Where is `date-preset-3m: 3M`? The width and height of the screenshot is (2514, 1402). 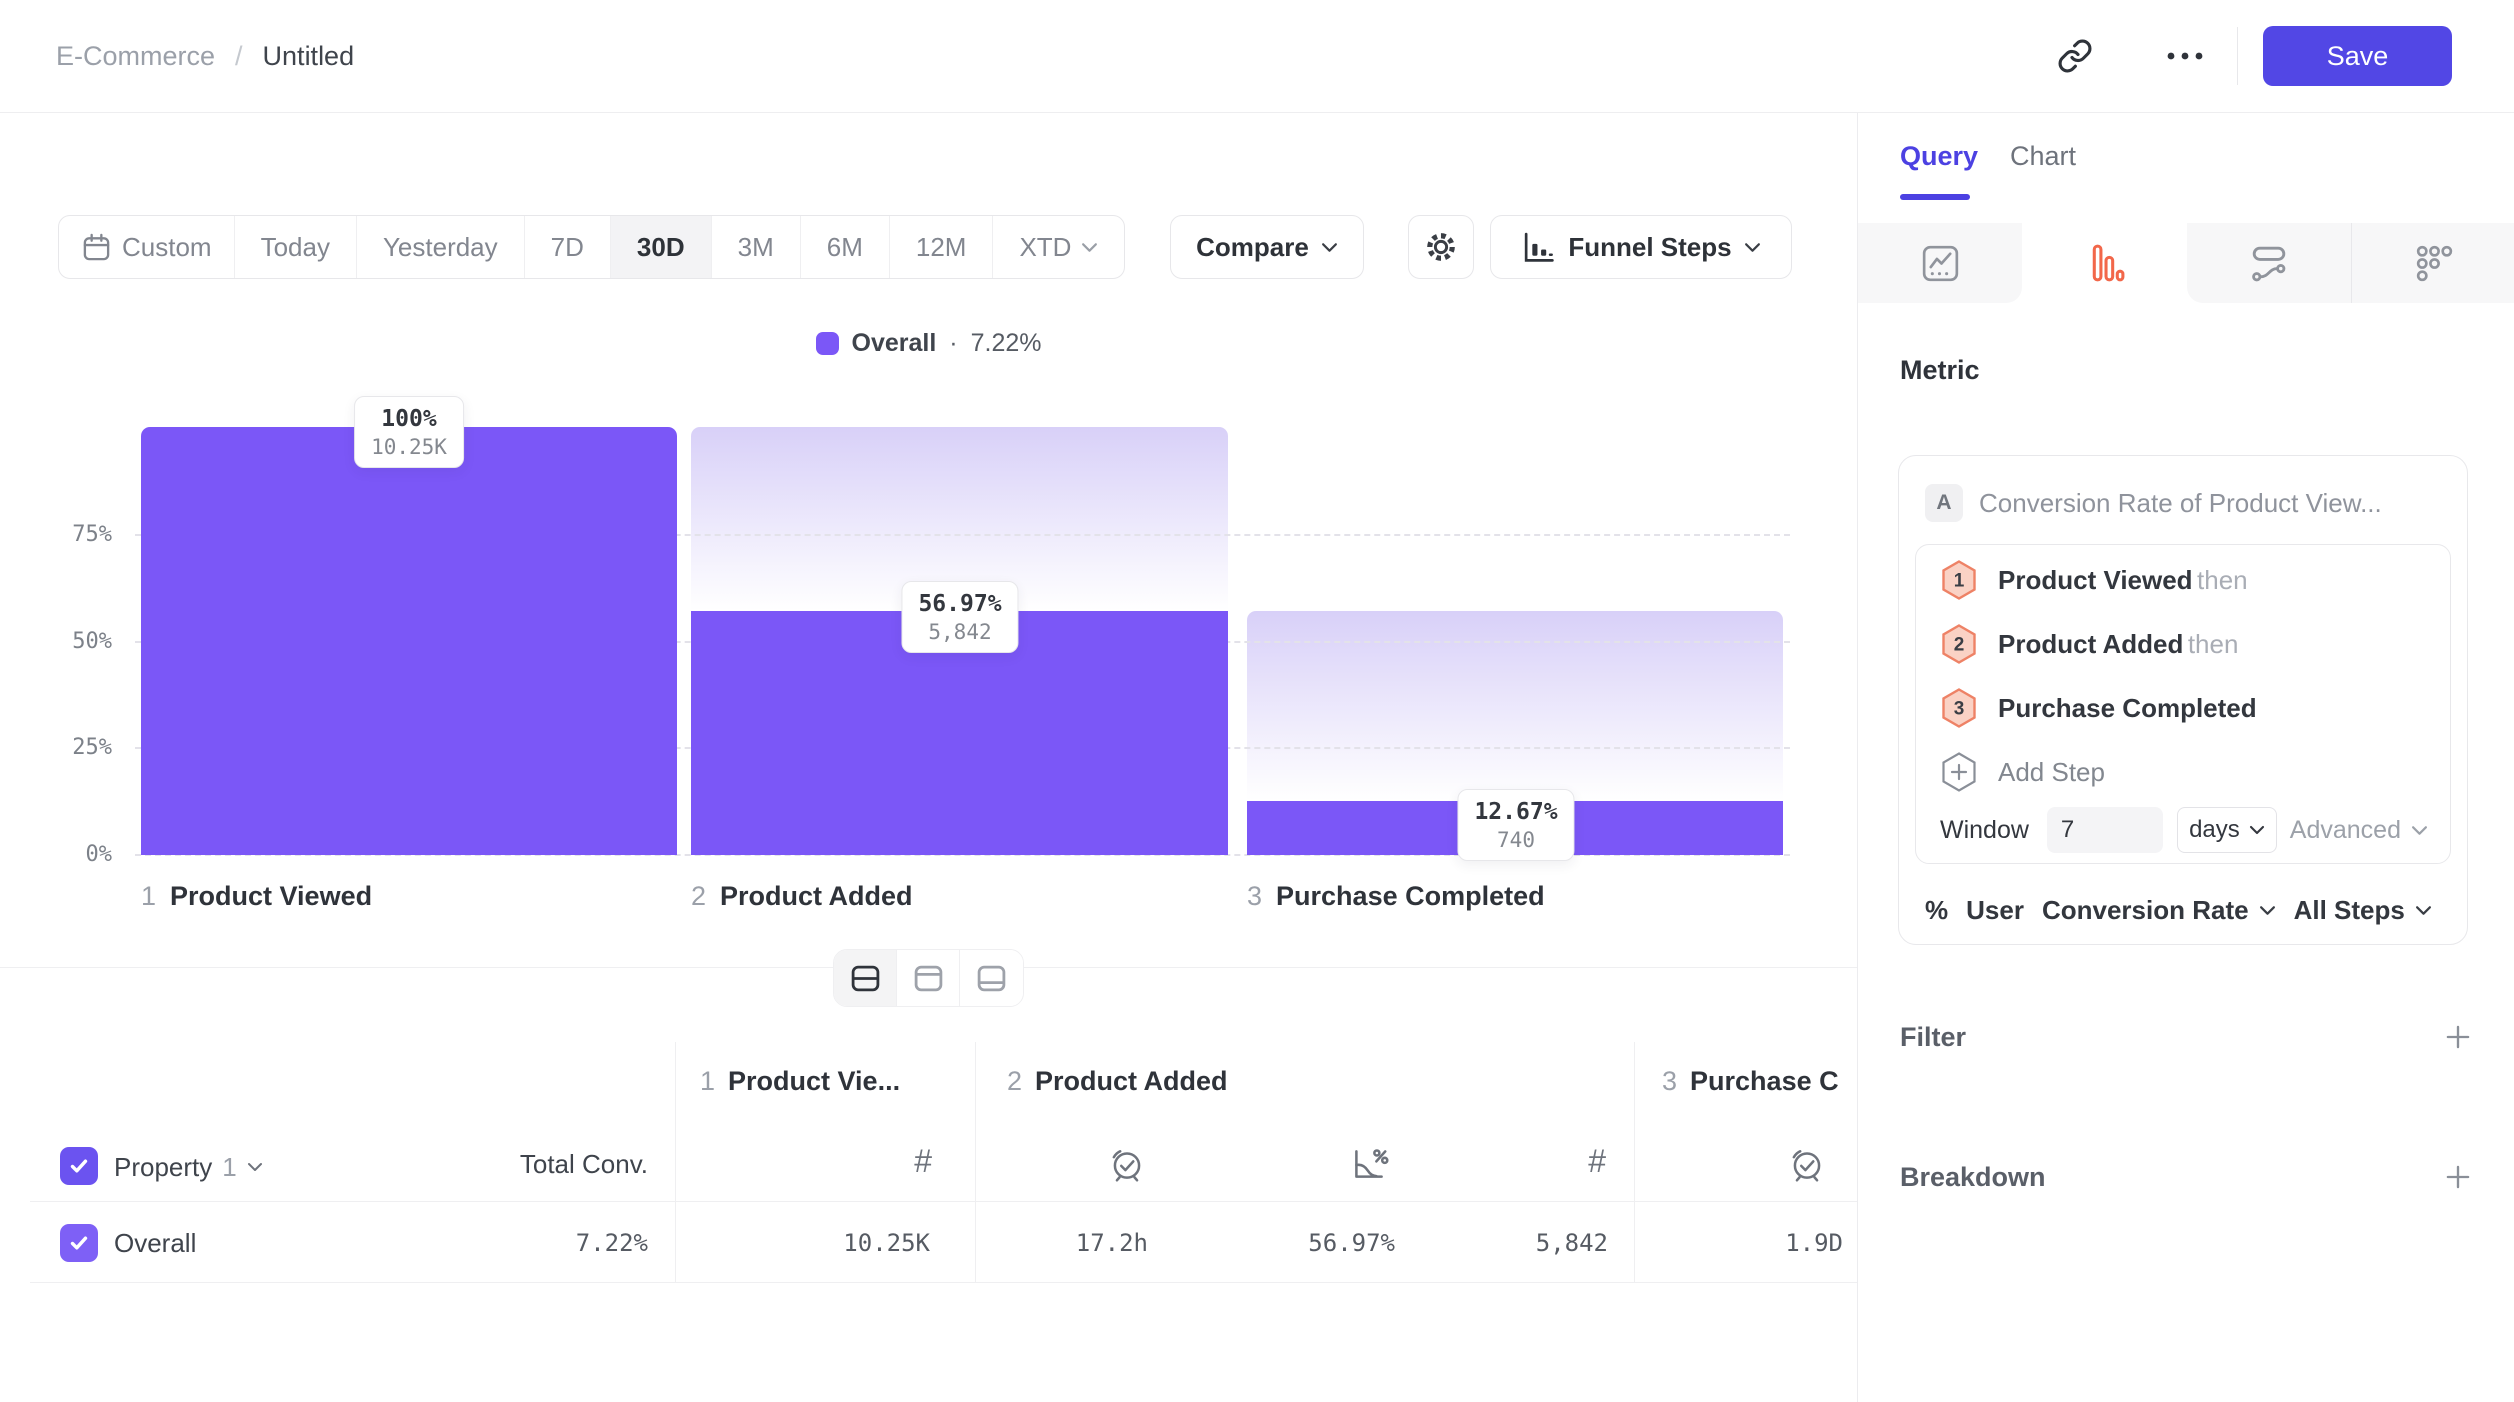
date-preset-3m: 3M is located at coordinates (756, 247).